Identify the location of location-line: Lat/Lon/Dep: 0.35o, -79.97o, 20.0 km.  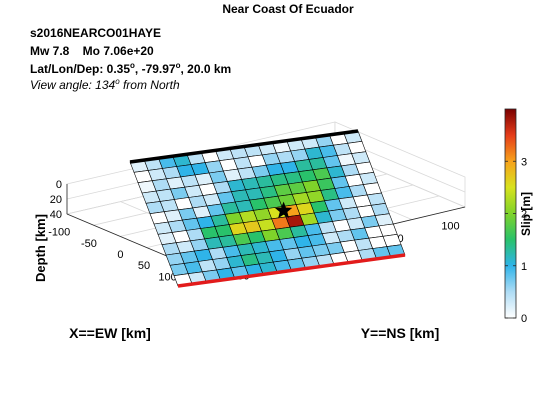
(131, 68).